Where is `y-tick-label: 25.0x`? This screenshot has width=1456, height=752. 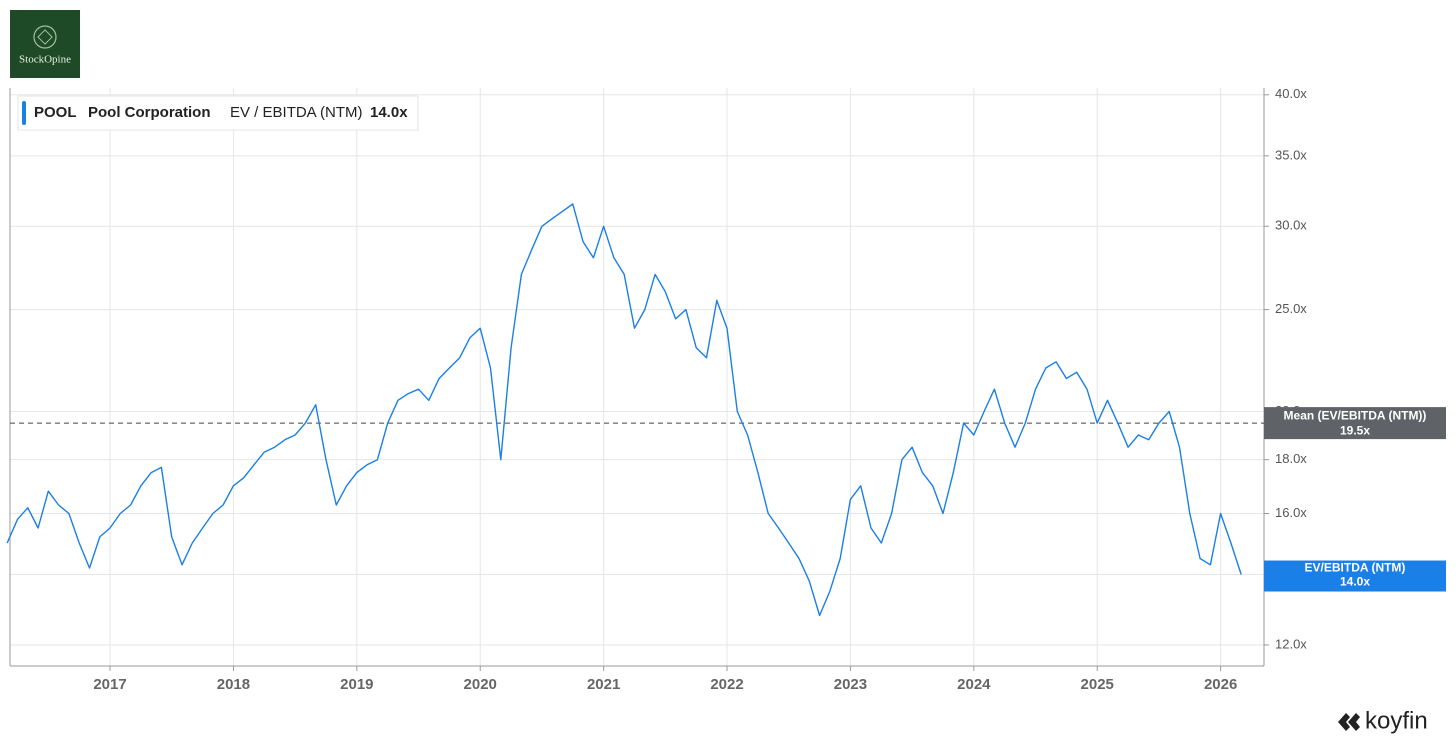 y-tick-label: 25.0x is located at coordinates (1291, 308).